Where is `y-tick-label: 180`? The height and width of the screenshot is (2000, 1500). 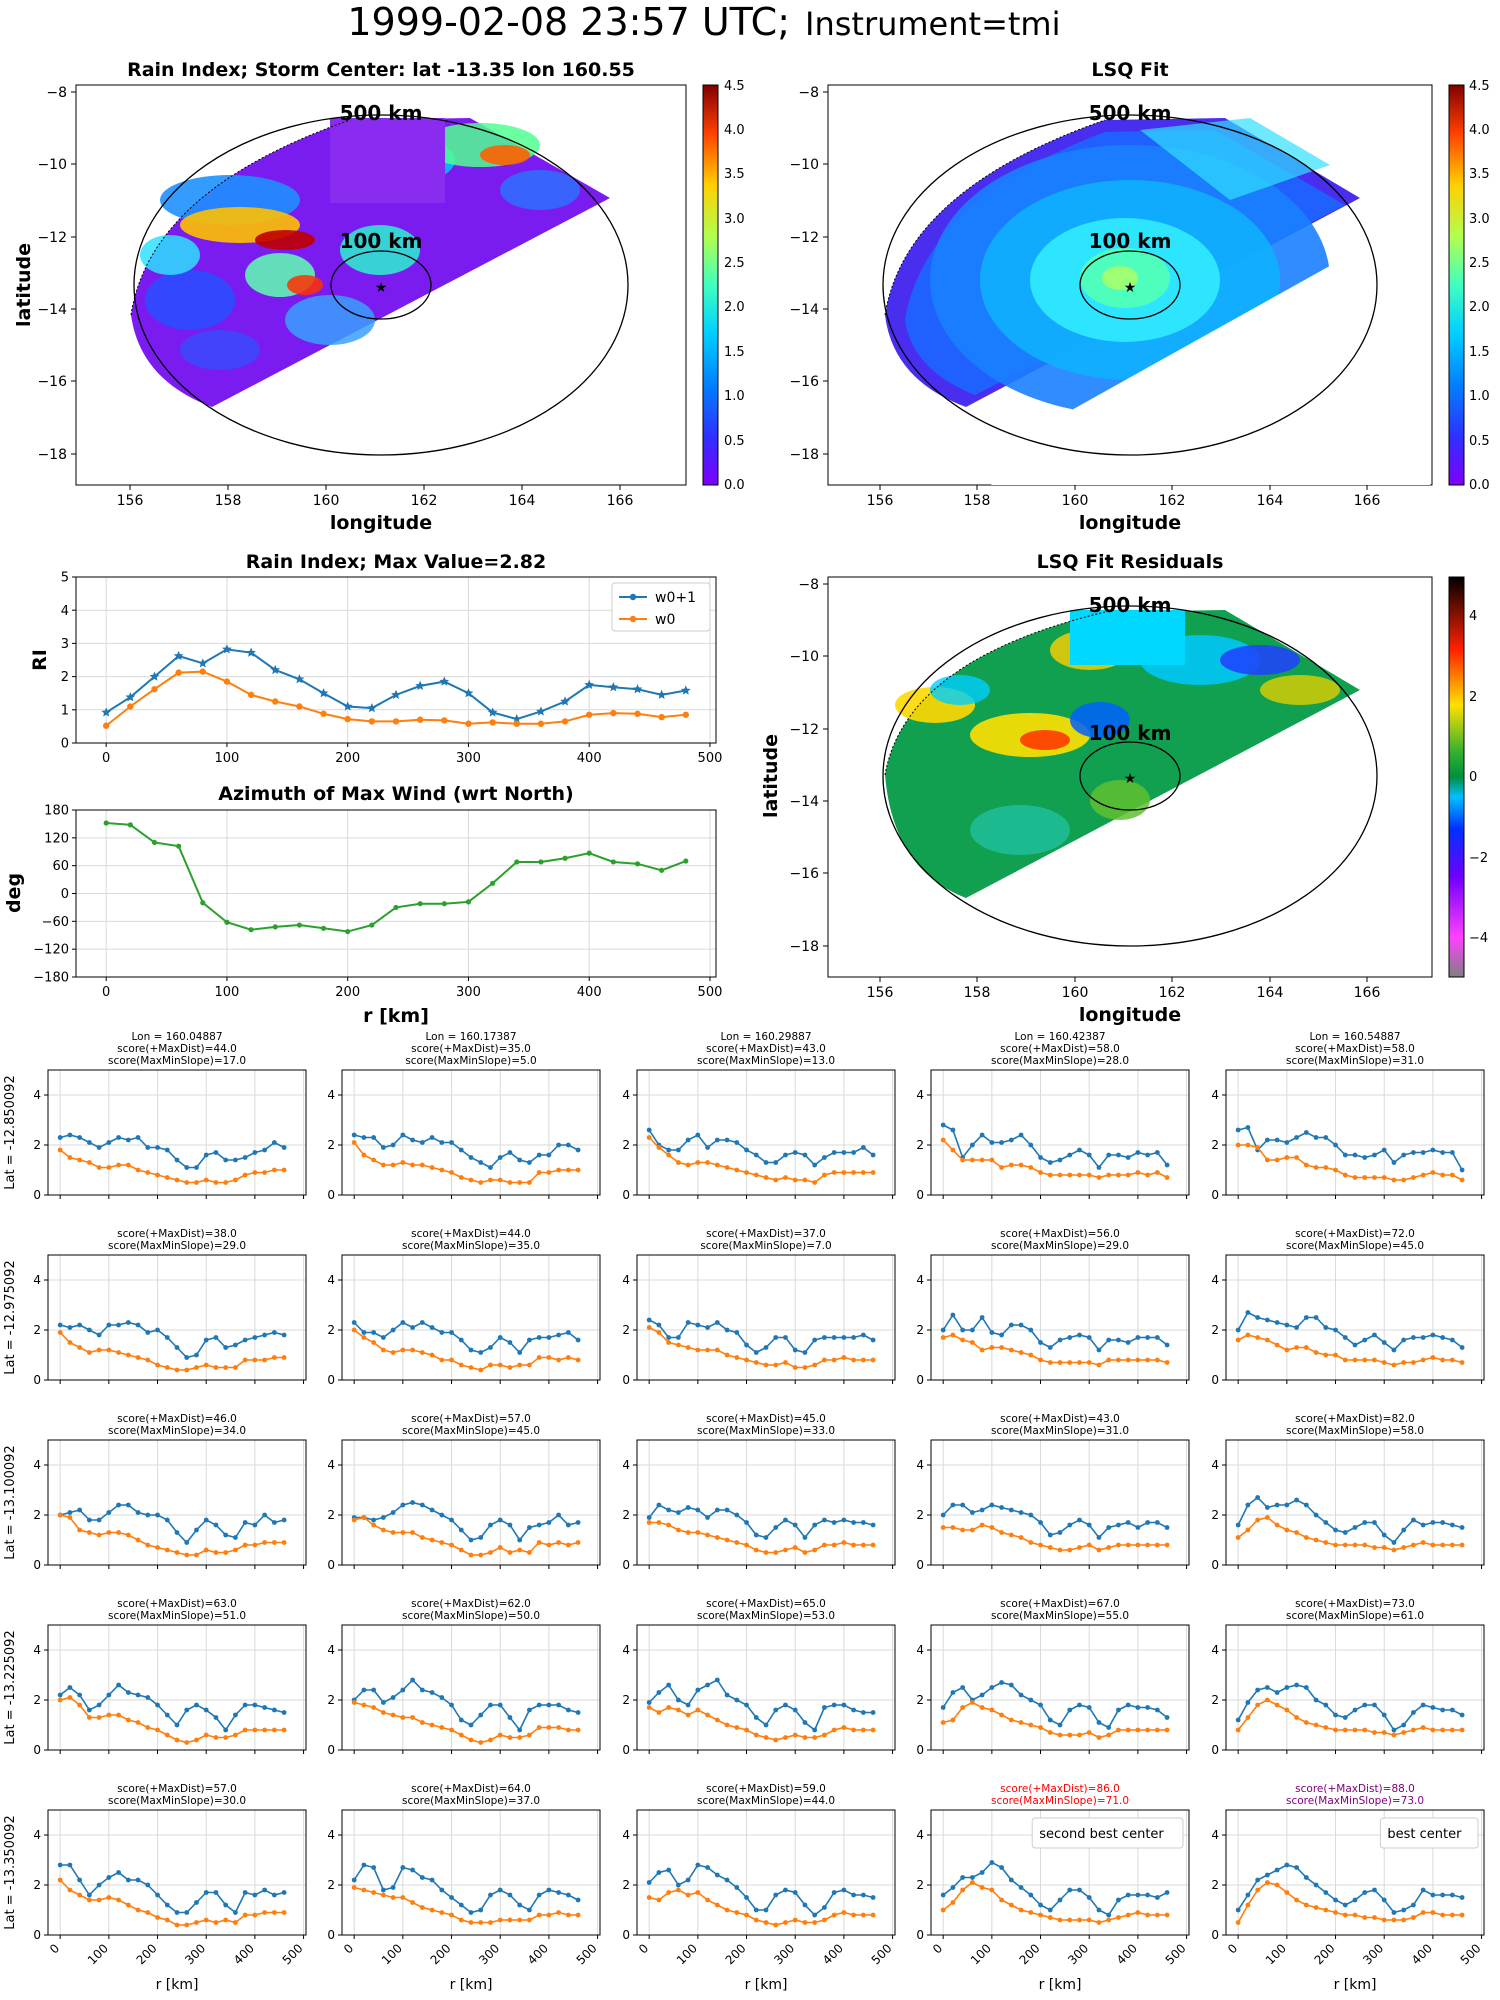
y-tick-label: 180 is located at coordinates (56, 811).